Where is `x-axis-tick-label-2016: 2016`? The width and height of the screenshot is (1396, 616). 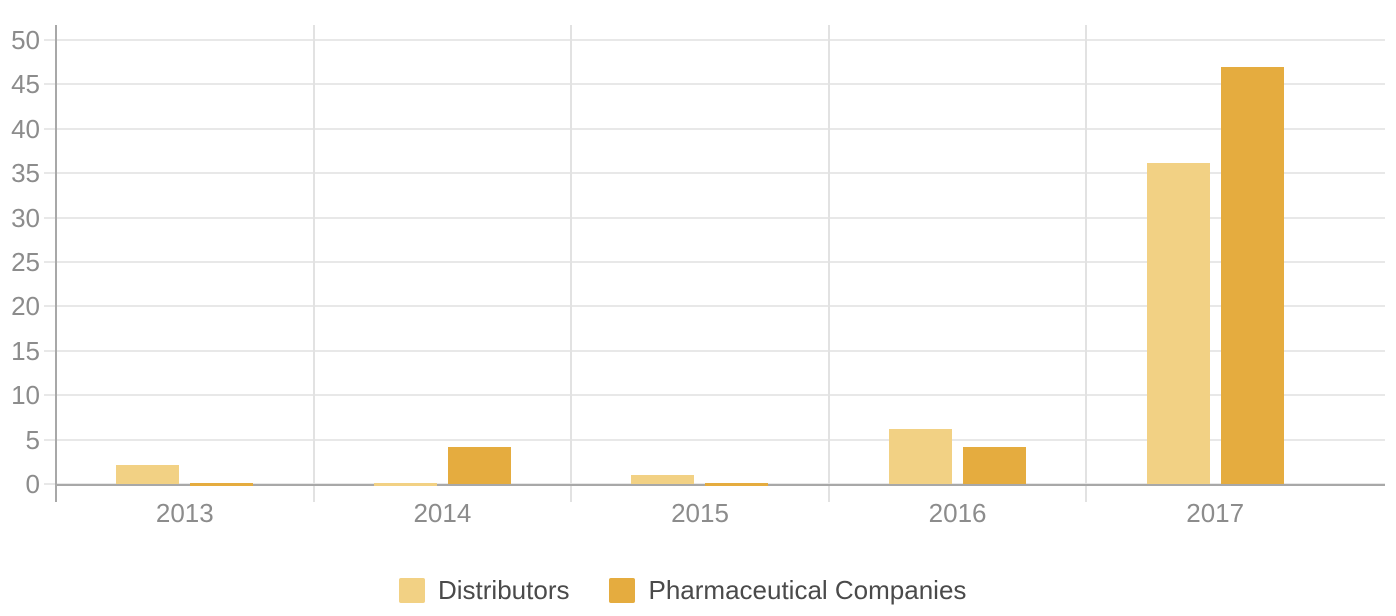 x-axis-tick-label-2016: 2016 is located at coordinates (957, 513).